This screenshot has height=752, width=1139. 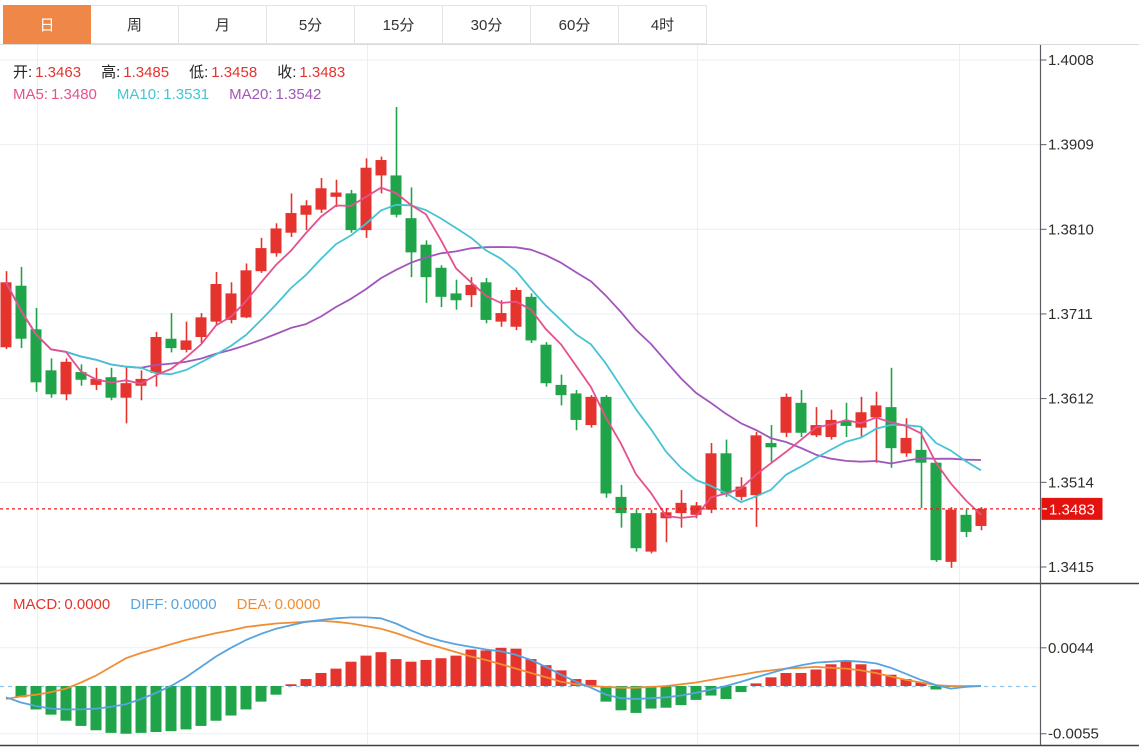 I want to click on tab-month: 月, so click(x=223, y=24).